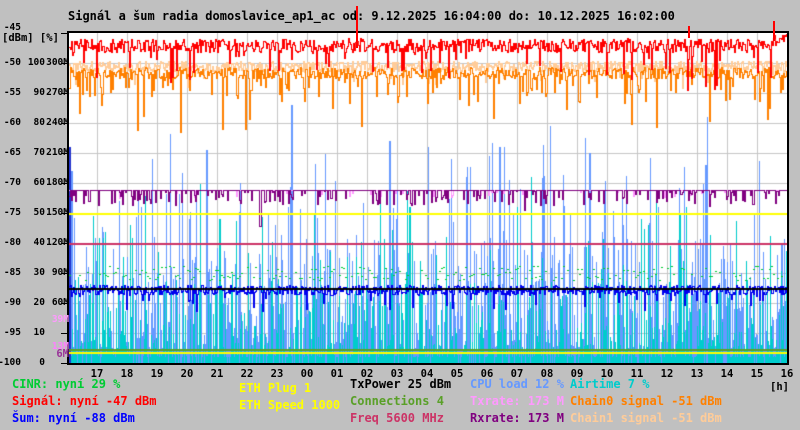 This screenshot has width=800, height=430. I want to click on y-axis-dbm-label: -60, so click(12, 122).